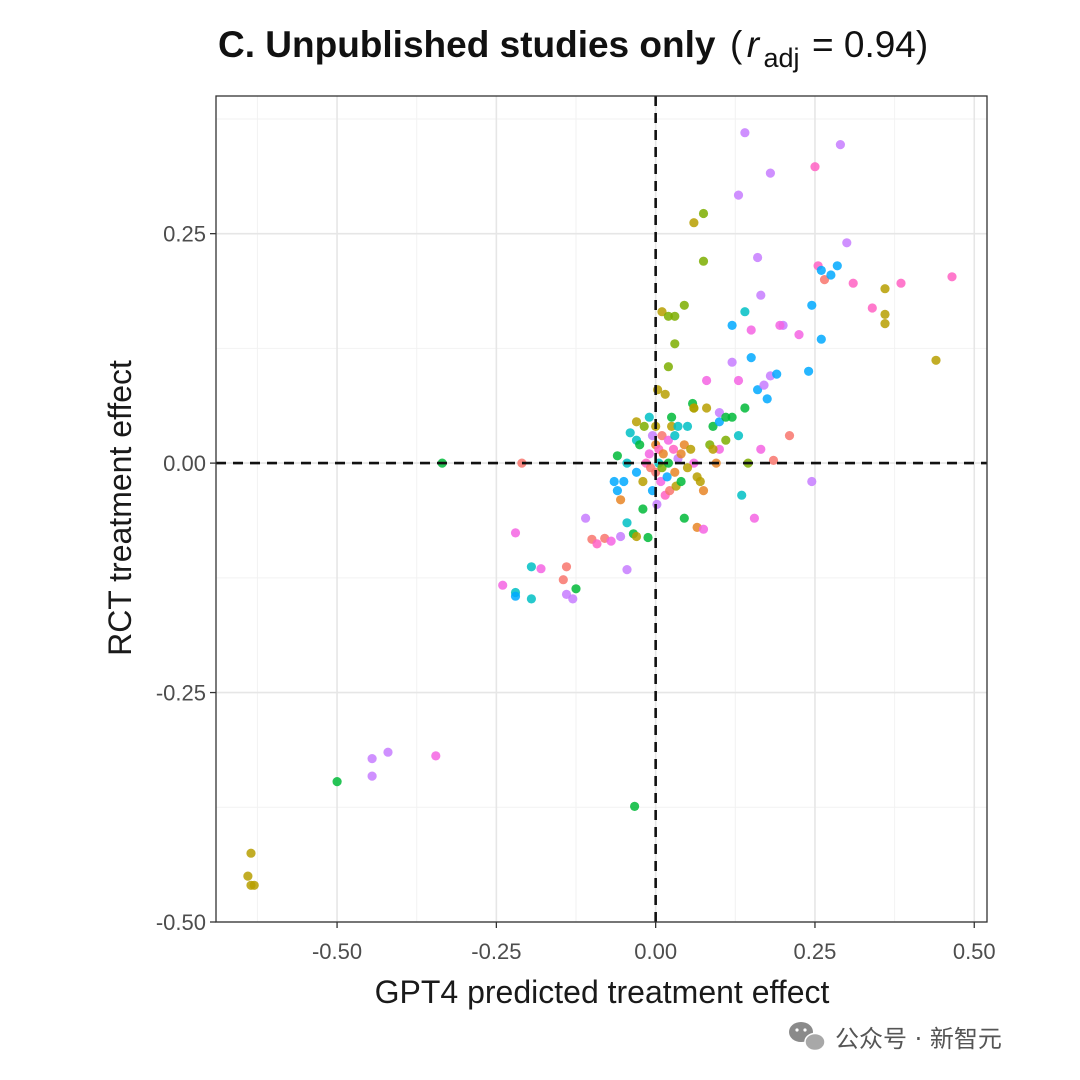 Image resolution: width=1080 pixels, height=1080 pixels. I want to click on watermark: 公众号 · 新智元, so click(895, 1037).